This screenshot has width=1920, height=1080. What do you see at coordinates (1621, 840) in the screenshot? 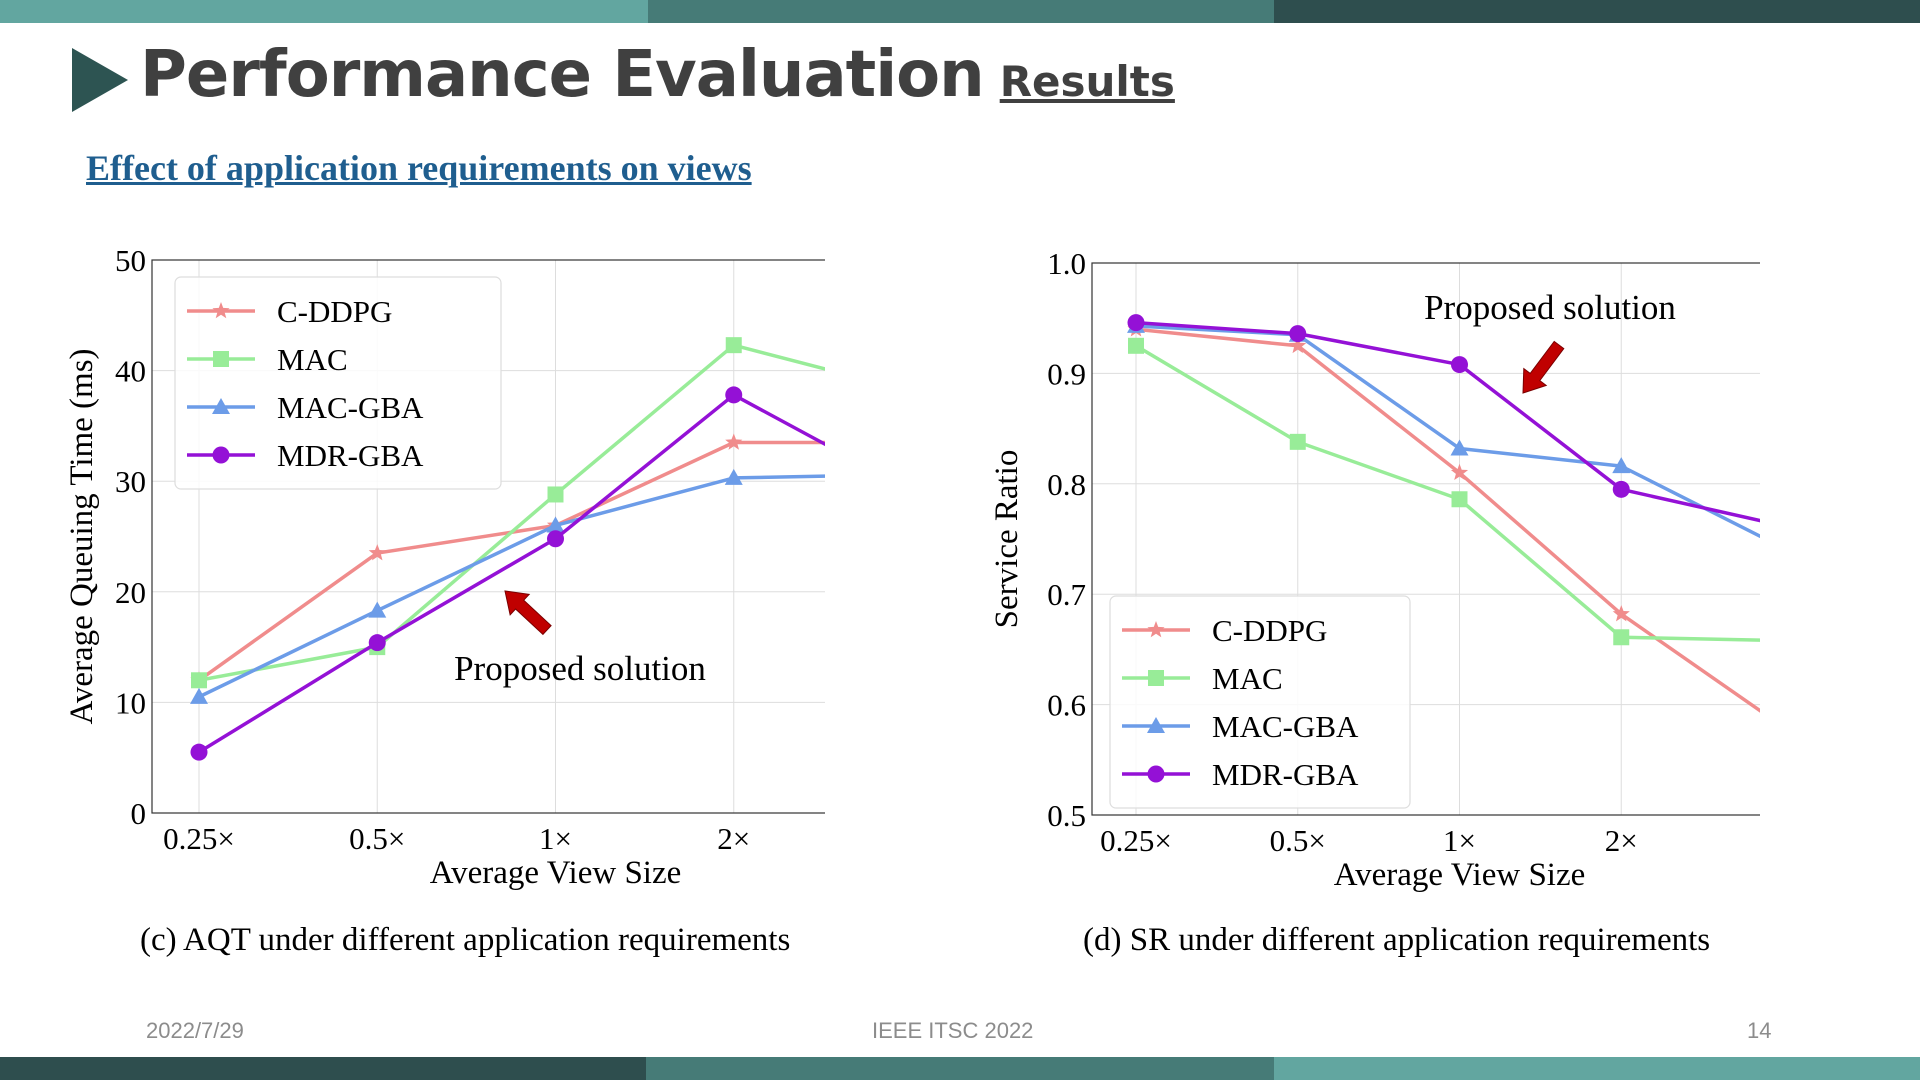
I see `sr-xtick-label: 2×` at bounding box center [1621, 840].